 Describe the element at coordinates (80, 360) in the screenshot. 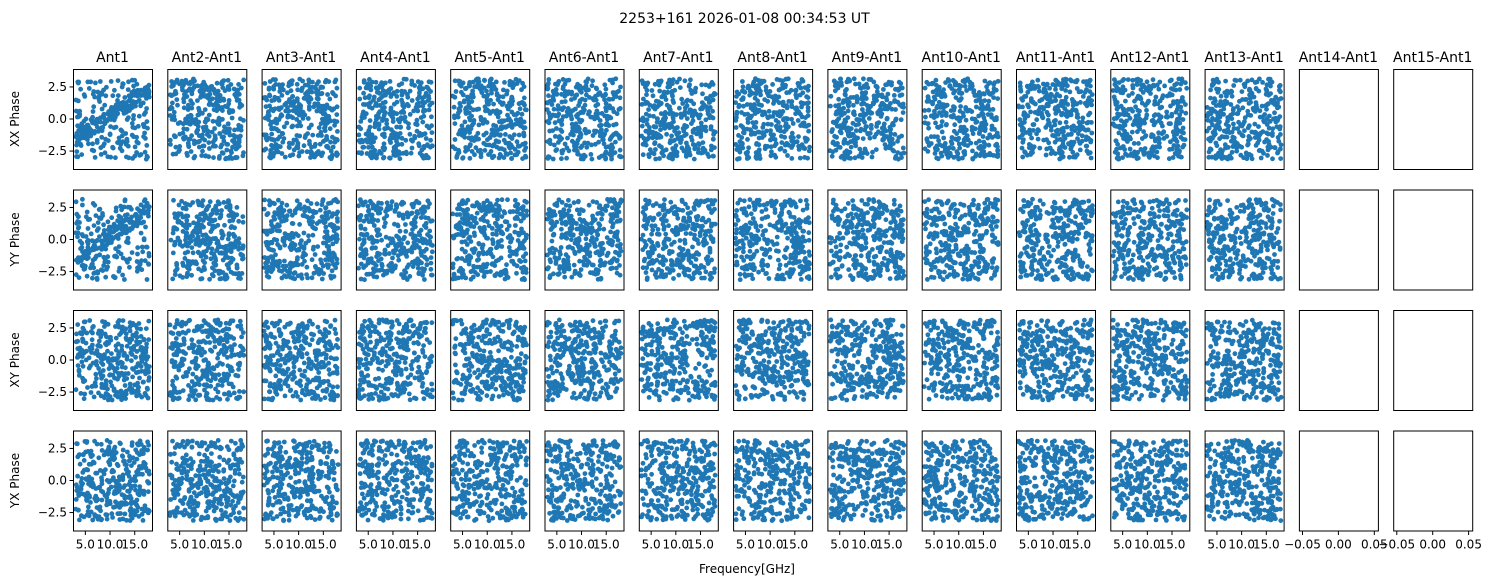

I see `scatter-panel: 2.50.0−2.5XY Phase` at that location.